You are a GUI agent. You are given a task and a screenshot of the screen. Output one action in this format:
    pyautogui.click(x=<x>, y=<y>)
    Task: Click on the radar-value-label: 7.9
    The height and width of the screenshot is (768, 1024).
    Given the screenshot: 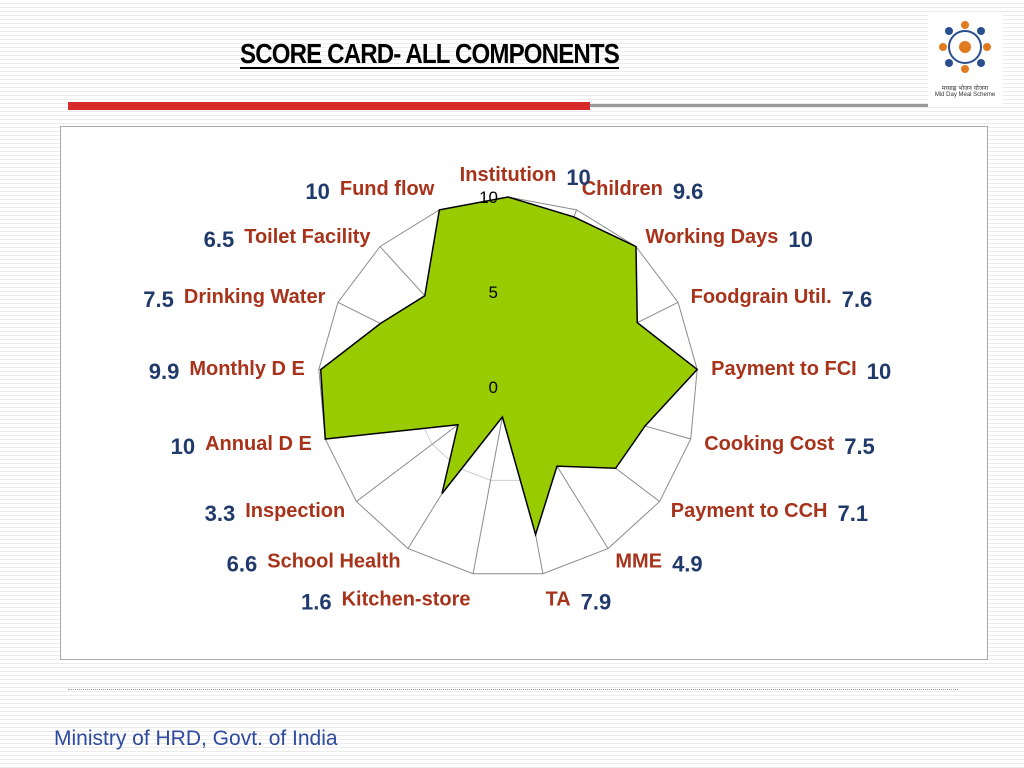 What is the action you would take?
    pyautogui.click(x=596, y=602)
    